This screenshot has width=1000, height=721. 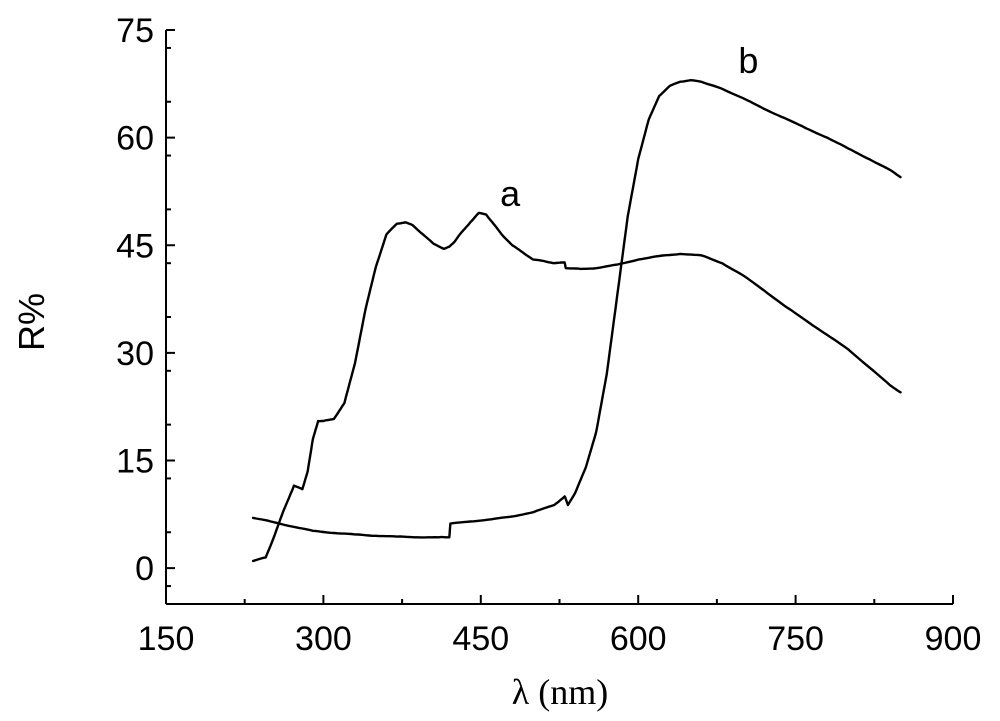 I want to click on x-tick-label: 900, so click(x=953, y=639).